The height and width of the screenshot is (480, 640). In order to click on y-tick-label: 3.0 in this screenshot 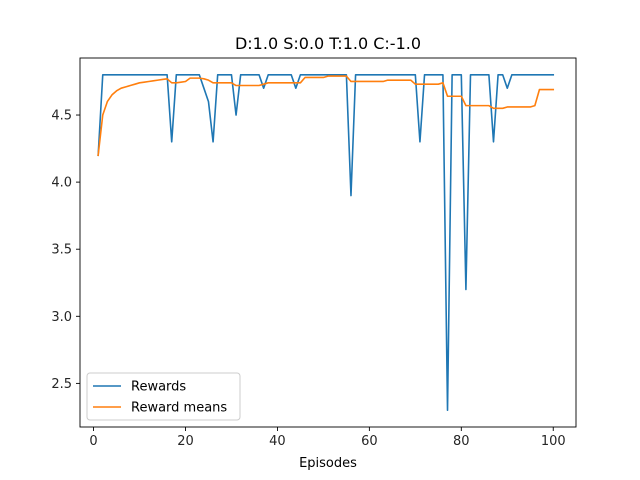, I will do `click(61, 317)`.